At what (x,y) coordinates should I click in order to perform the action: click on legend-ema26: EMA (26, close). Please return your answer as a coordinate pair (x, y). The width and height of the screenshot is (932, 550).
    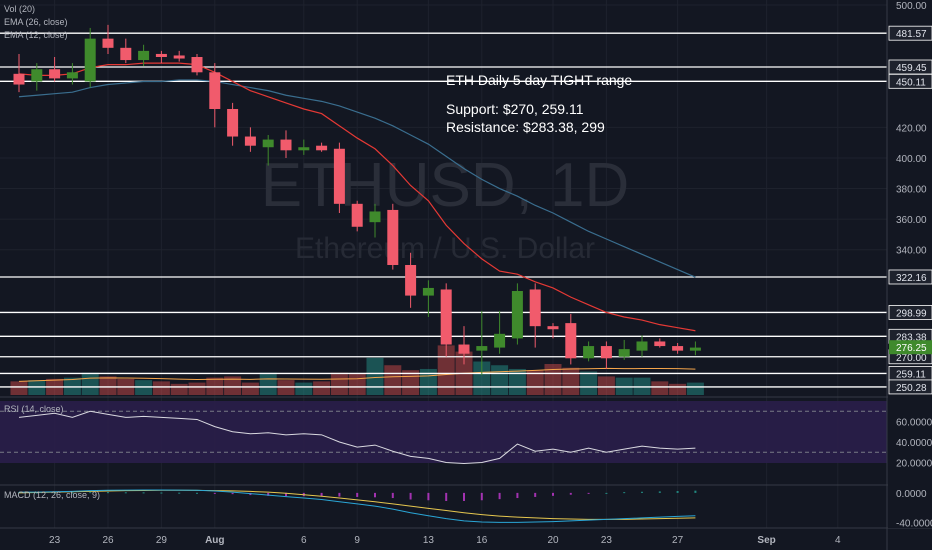
    Looking at the image, I should click on (36, 22).